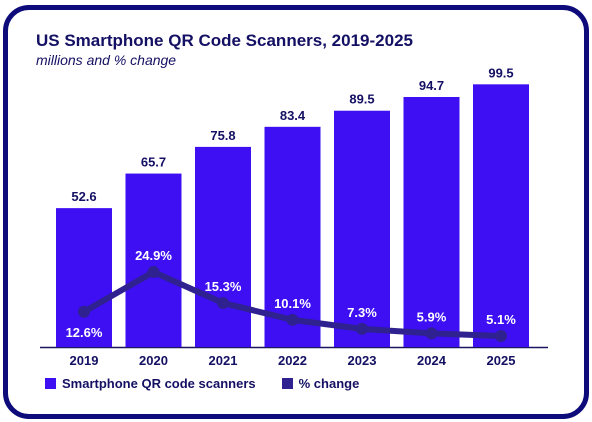  I want to click on legend-item-bars: Smartphone QR code scanners, so click(150, 383).